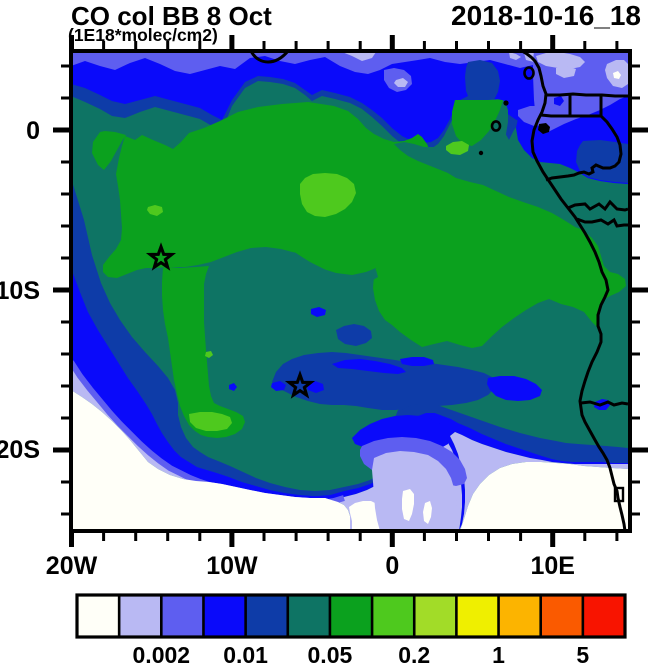 This screenshot has height=667, width=650. I want to click on svg-text: 0.2, so click(414, 654).